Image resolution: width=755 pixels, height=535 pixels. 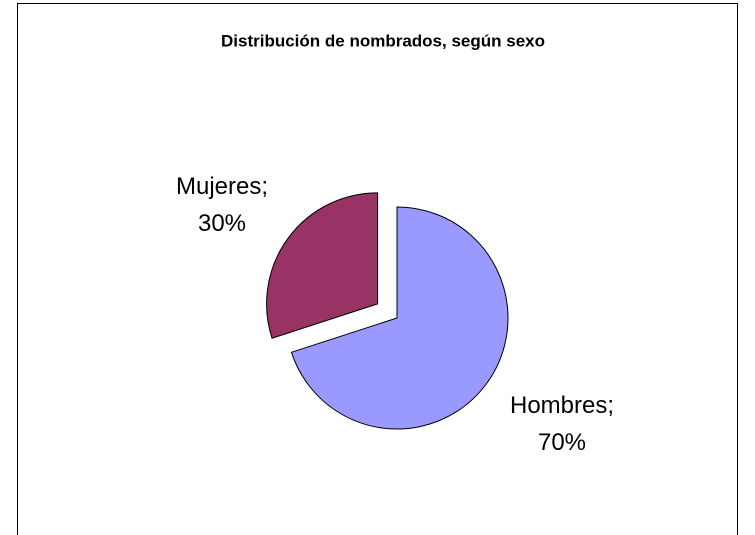 What do you see at coordinates (222, 205) in the screenshot?
I see `data-label: Mujeres; 30%` at bounding box center [222, 205].